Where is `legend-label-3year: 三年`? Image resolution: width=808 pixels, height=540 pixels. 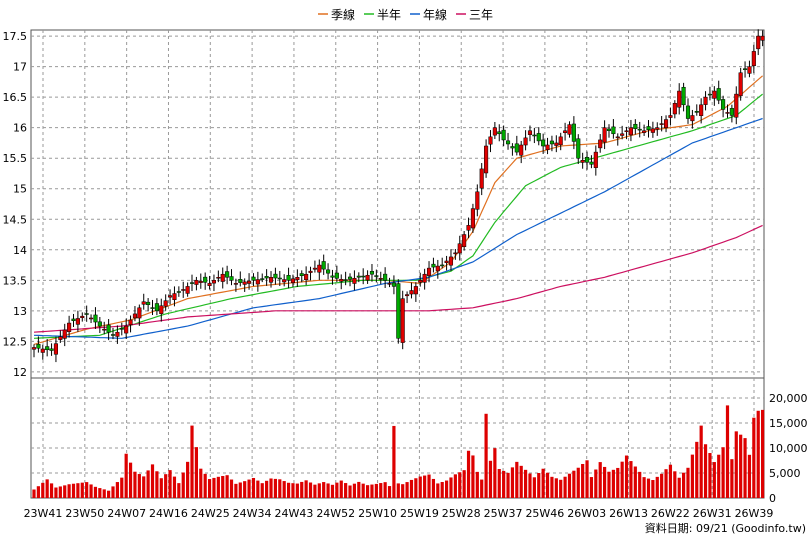
legend-label-3year: 三年 is located at coordinates (481, 15).